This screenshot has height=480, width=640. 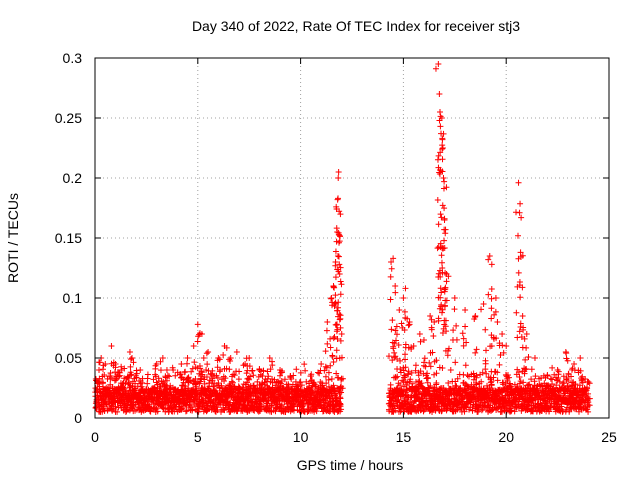 What do you see at coordinates (350, 465) in the screenshot?
I see `x-axis-label: GPS time / hours` at bounding box center [350, 465].